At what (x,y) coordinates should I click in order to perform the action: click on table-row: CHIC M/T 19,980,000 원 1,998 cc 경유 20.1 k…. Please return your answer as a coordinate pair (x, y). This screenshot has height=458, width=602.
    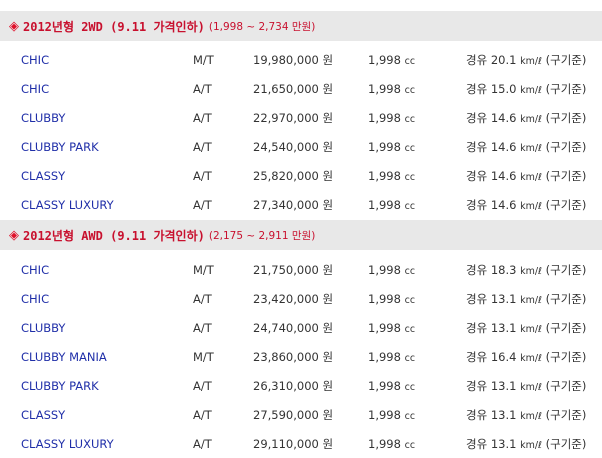
    Looking at the image, I should click on (301, 59).